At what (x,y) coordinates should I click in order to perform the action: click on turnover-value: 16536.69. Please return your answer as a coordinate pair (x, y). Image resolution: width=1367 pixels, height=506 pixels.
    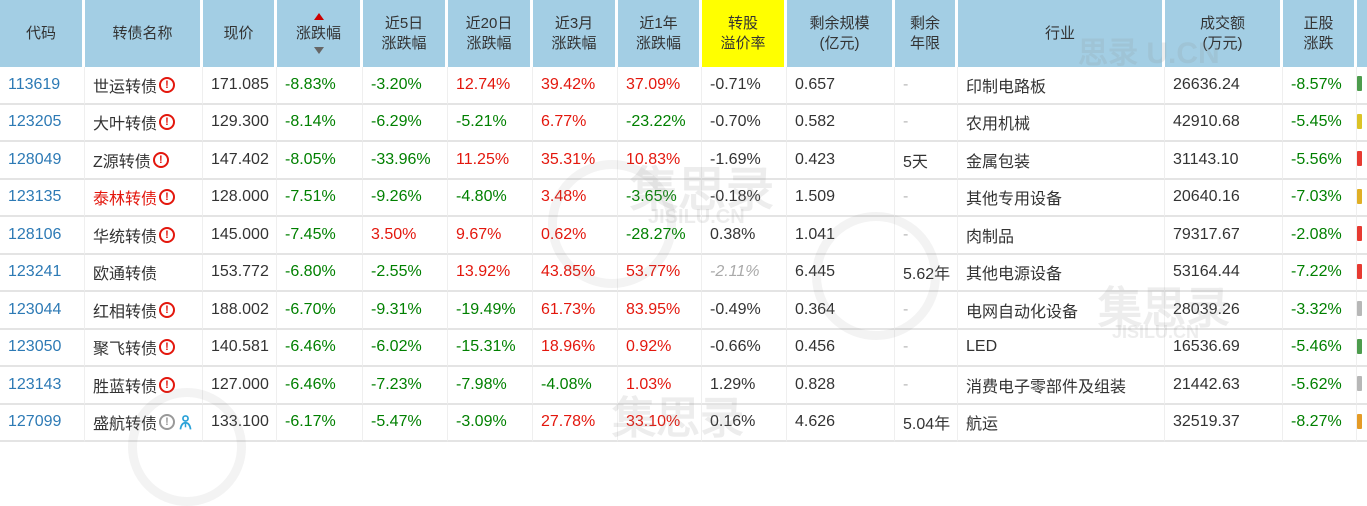
    Looking at the image, I should click on (1206, 347).